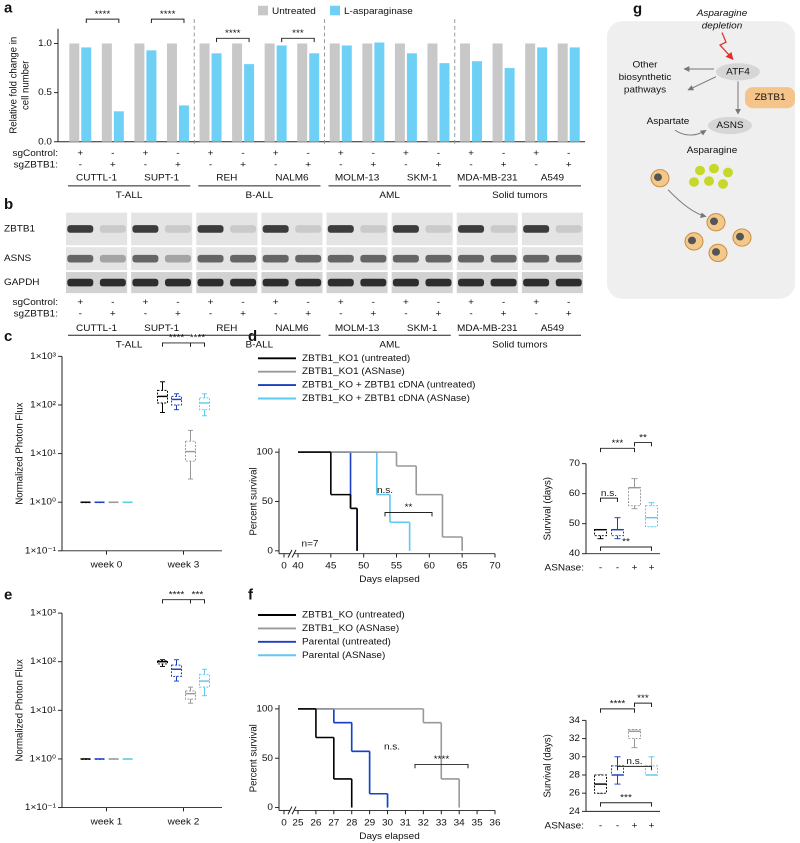  What do you see at coordinates (726, 46) in the screenshot?
I see `inhibition-arrow` at bounding box center [726, 46].